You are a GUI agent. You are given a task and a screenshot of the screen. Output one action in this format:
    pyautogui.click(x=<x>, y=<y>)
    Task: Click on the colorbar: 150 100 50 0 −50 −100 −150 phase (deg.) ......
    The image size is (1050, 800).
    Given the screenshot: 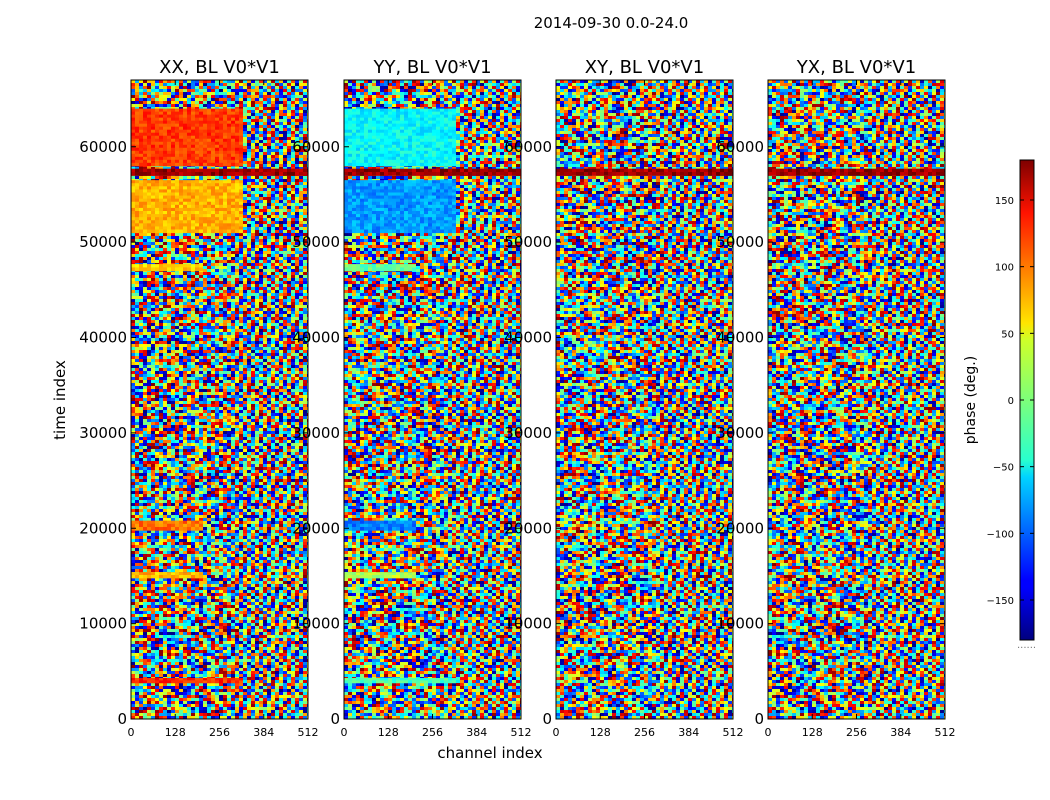 What is the action you would take?
    pyautogui.click(x=999, y=405)
    